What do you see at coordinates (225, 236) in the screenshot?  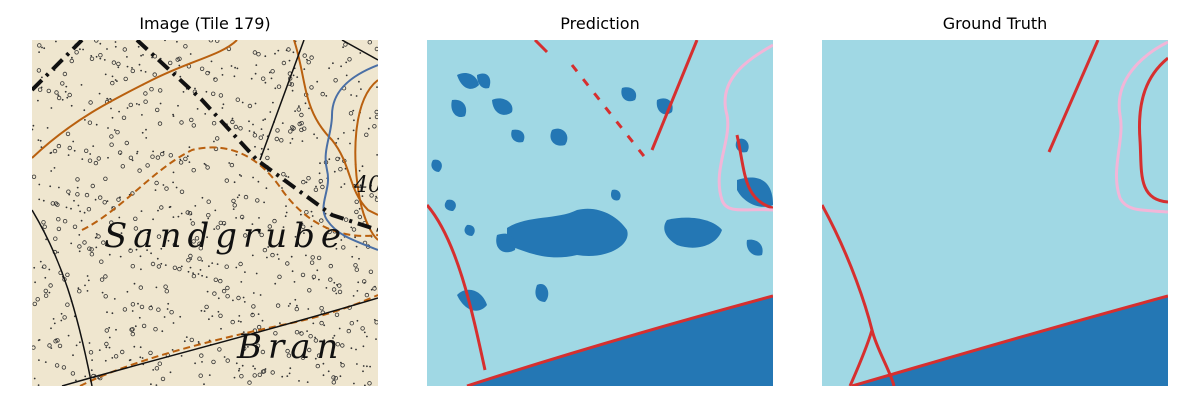 I see `map-label-sandgrube: Sandgrube` at bounding box center [225, 236].